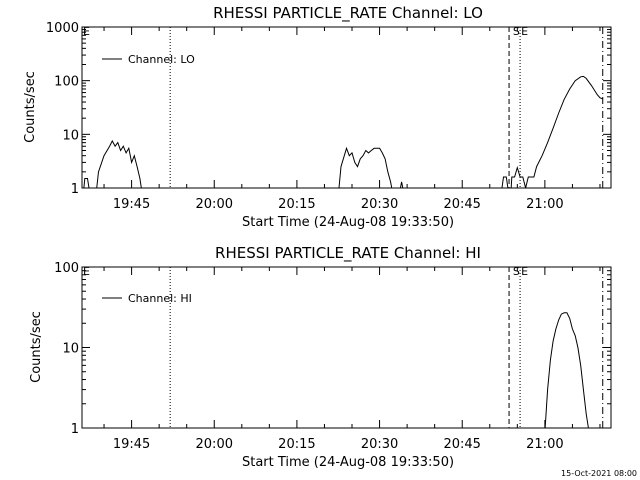 The image size is (640, 480). Describe the element at coordinates (348, 13) in the screenshot. I see `chart-title: RHESSI PARTICLE_RATE Channel: LO` at that location.